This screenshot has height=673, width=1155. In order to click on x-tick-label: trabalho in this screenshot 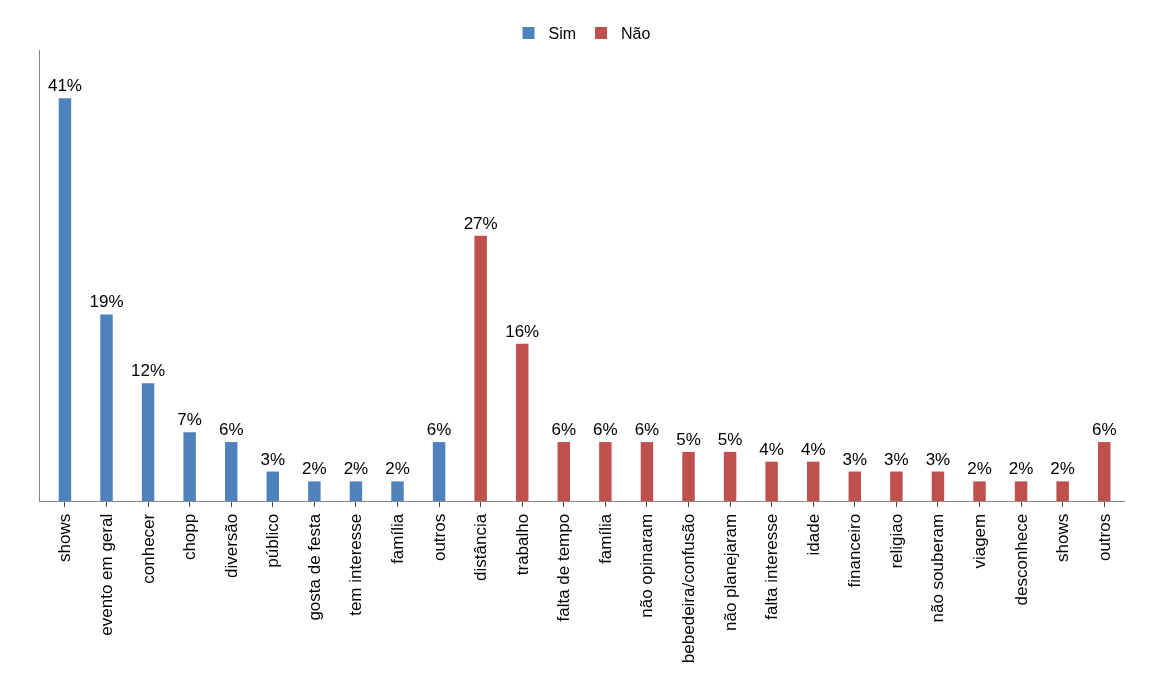, I will do `click(522, 544)`.